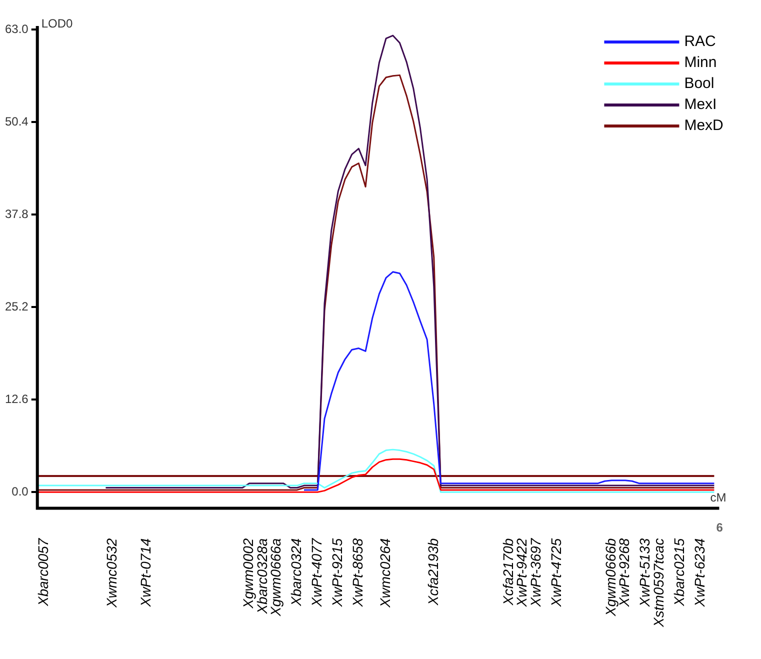  Describe the element at coordinates (720, 527) in the screenshot. I see `text: 6` at that location.